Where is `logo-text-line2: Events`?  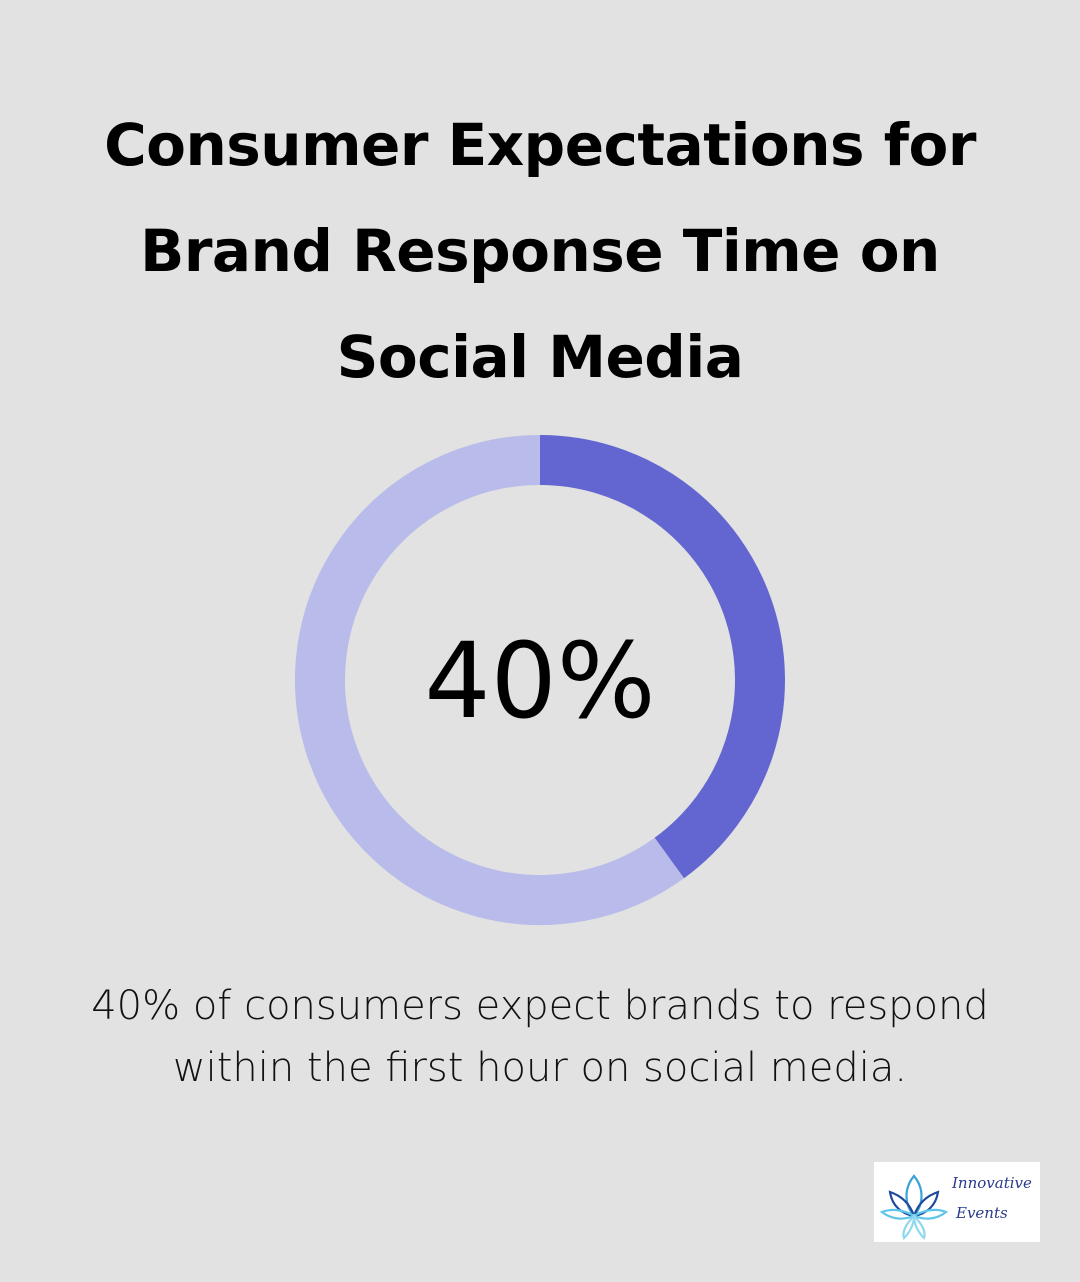 logo-text-line2: Events is located at coordinates (982, 1213).